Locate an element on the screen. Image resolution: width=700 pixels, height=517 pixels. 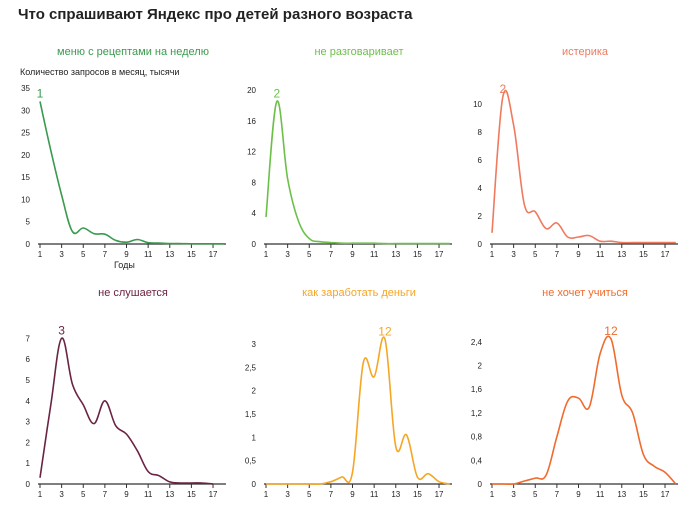
peak-label: 3 is located at coordinates (61, 330).